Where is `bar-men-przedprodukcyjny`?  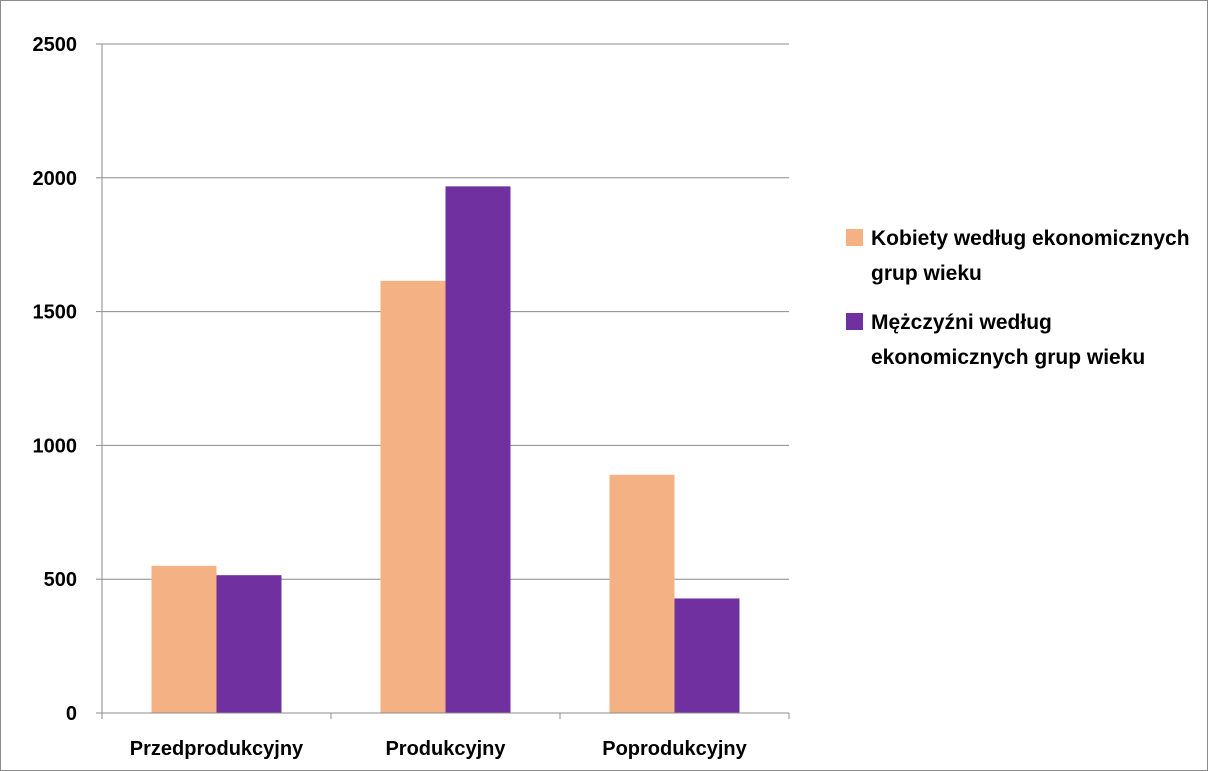
bar-men-przedprodukcyjny is located at coordinates (249, 644).